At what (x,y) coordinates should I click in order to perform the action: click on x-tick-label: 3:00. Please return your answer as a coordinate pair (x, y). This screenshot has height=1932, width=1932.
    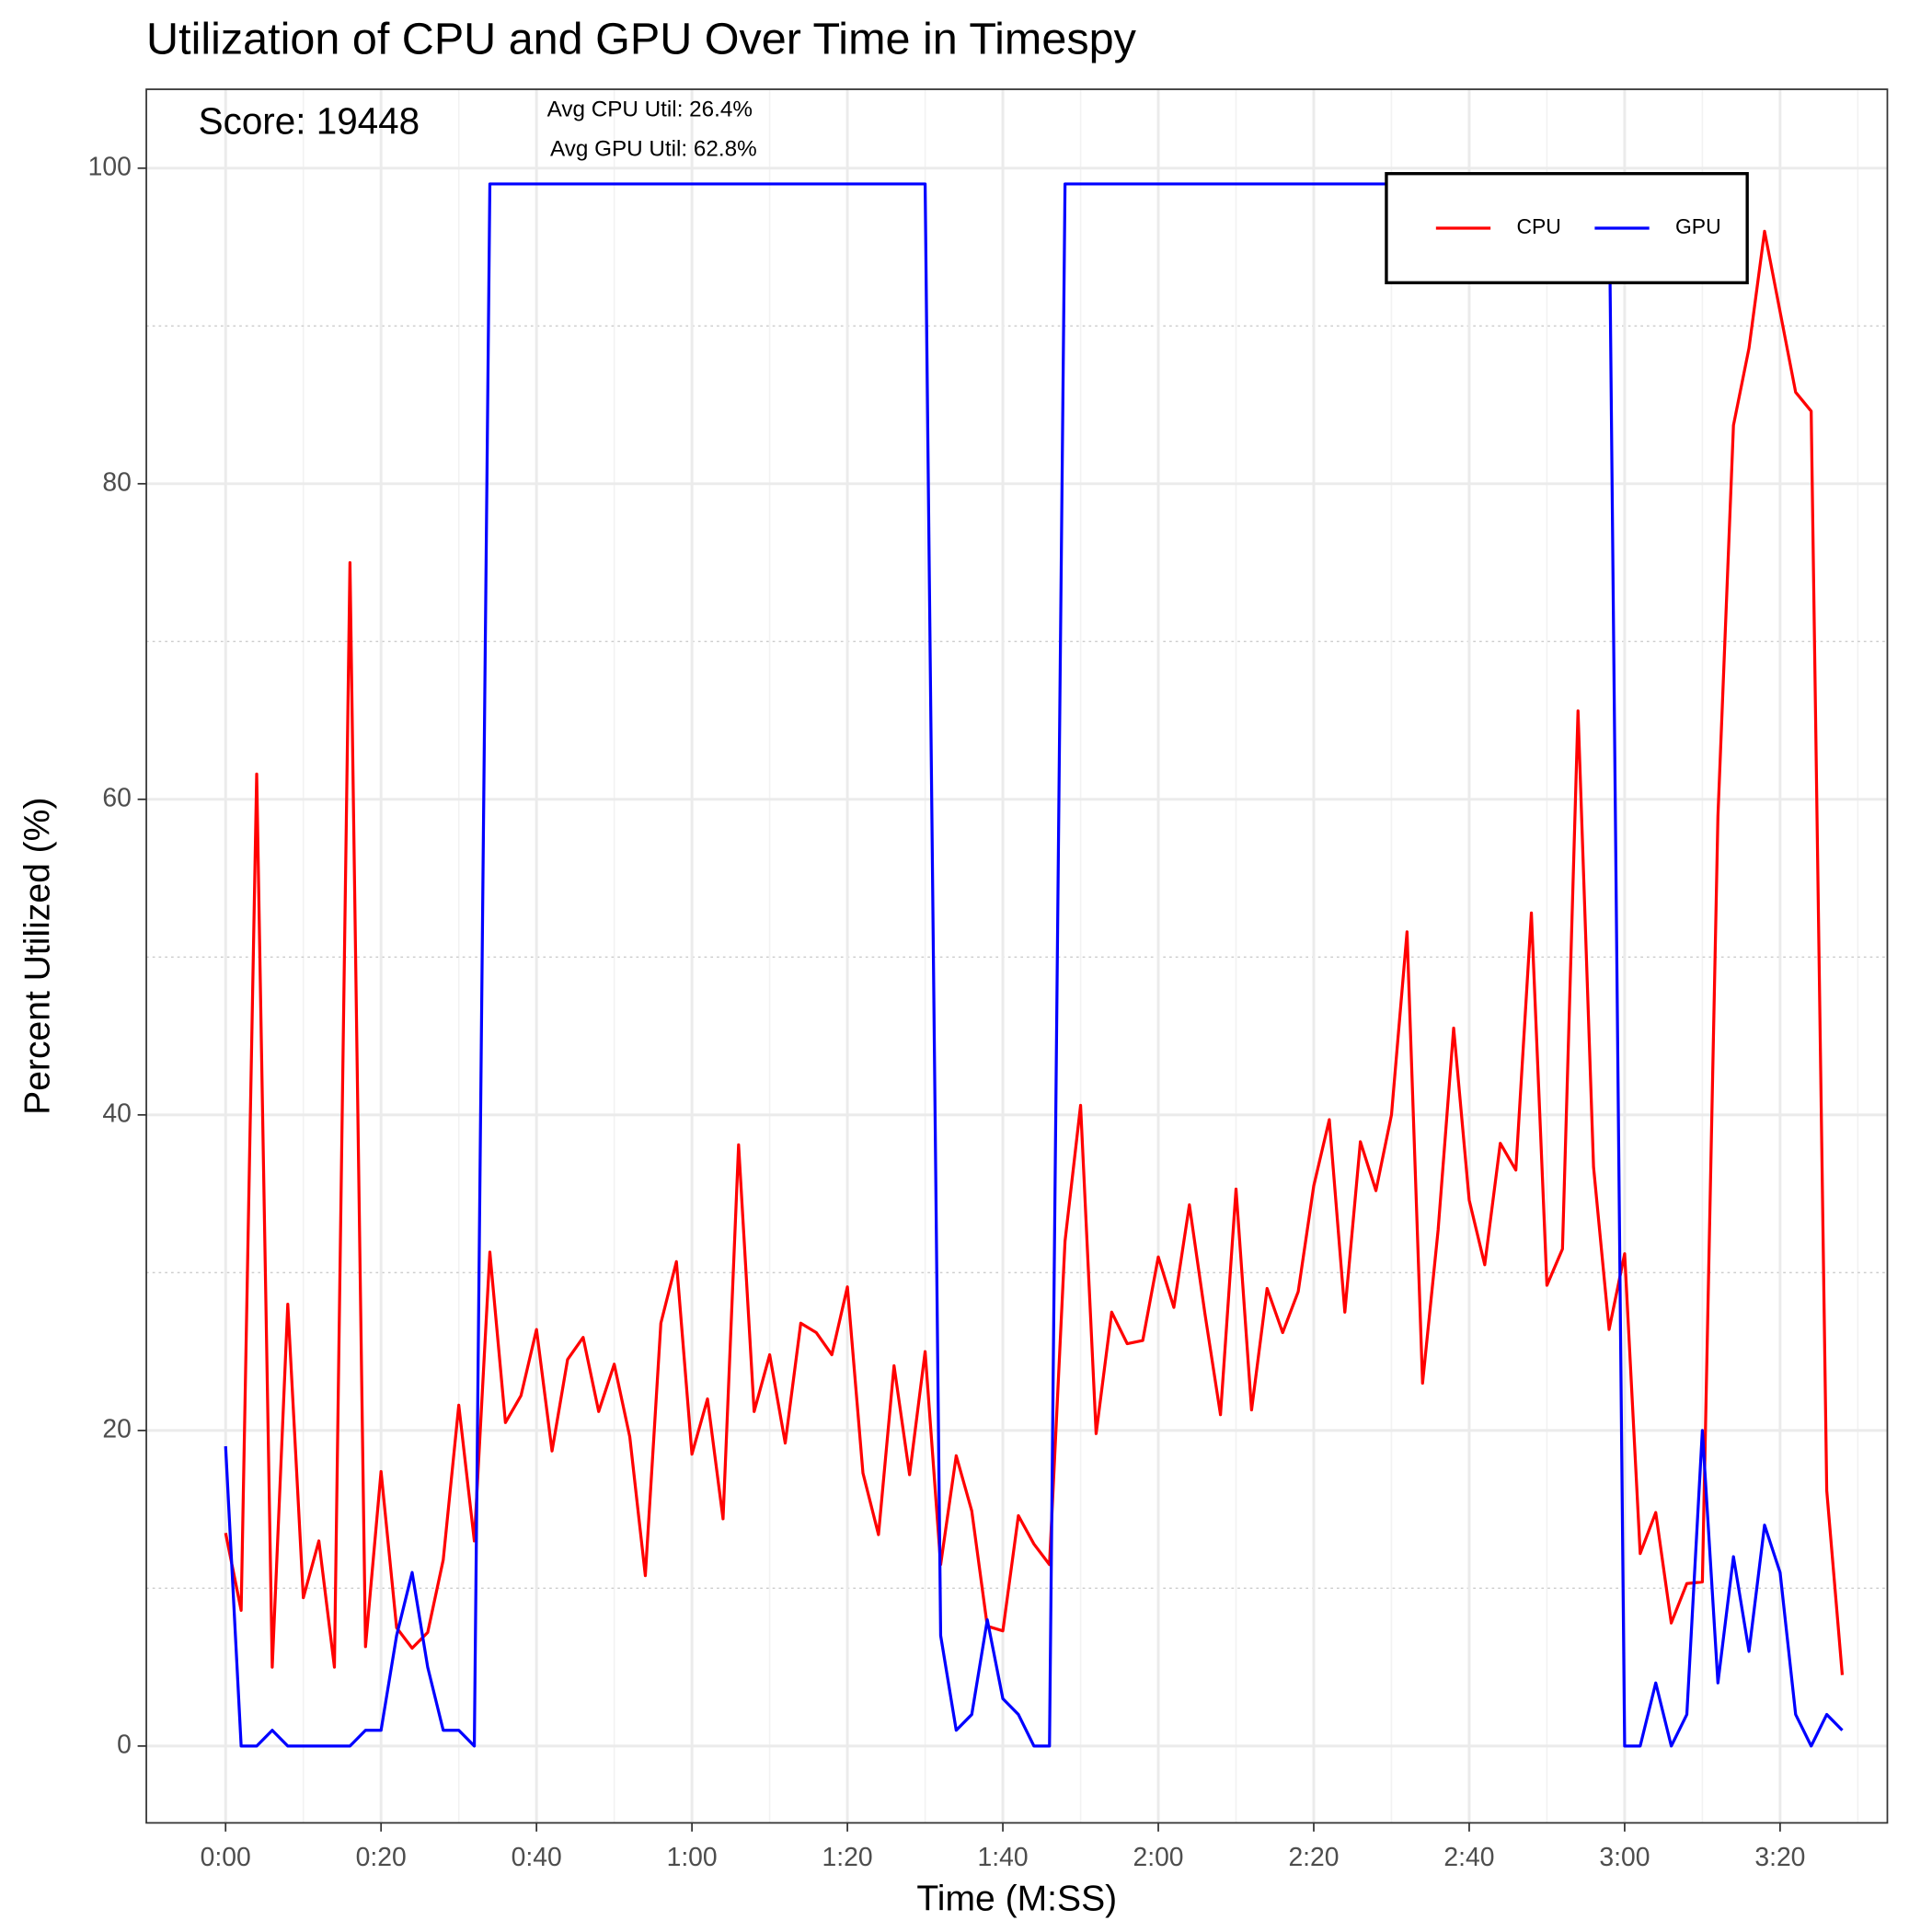
    Looking at the image, I should click on (1624, 1856).